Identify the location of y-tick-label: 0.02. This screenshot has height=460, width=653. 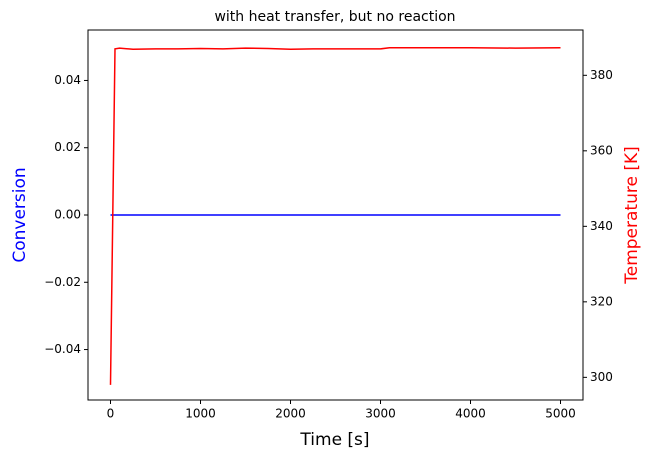
(67, 147).